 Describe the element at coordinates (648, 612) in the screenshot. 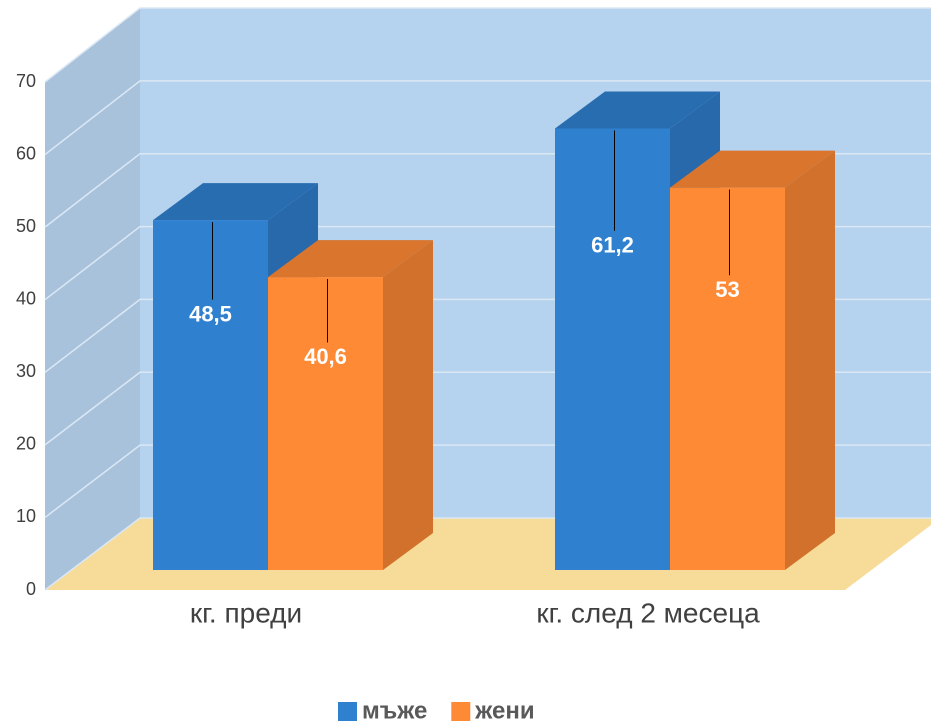

I see `x-tick-label: кг. след 2 месеца` at that location.